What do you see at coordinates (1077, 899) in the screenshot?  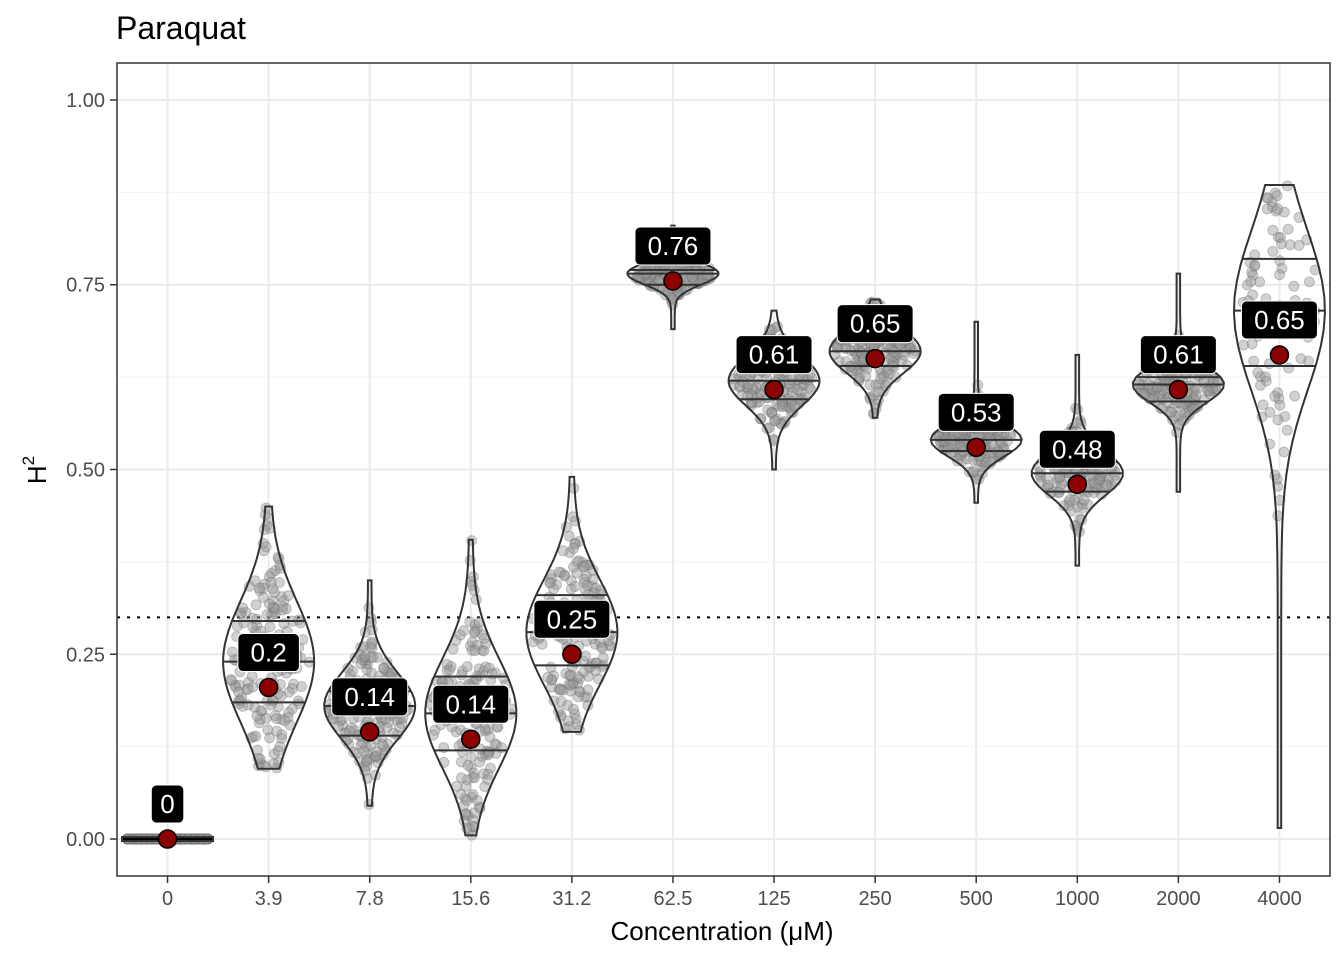 I see `x-tick-label: 1000` at bounding box center [1077, 899].